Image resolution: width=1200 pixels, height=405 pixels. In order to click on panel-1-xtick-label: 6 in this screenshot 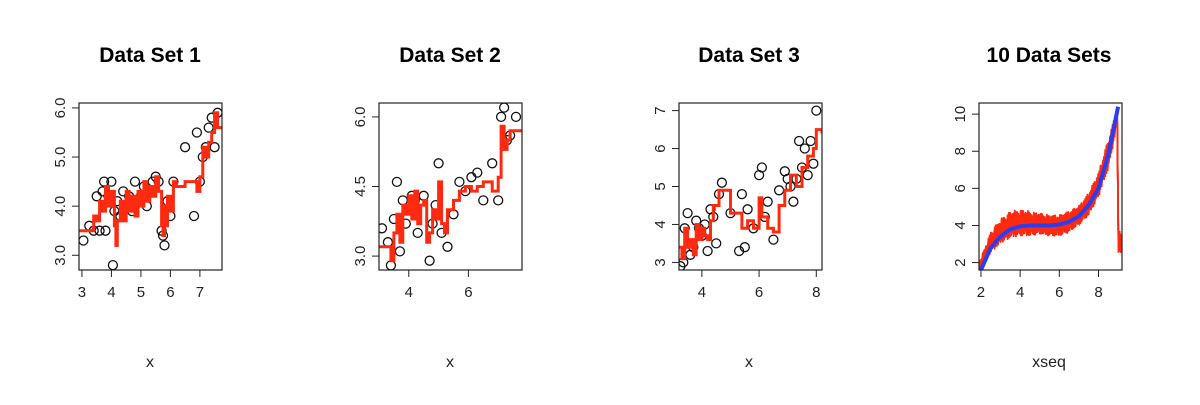, I will do `click(170, 292)`.